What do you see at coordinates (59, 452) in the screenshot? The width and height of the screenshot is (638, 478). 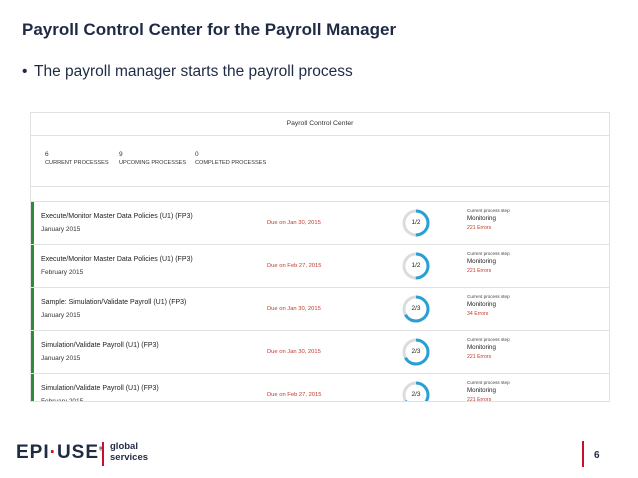 I see `epi-use-logo: EPI·USE®` at bounding box center [59, 452].